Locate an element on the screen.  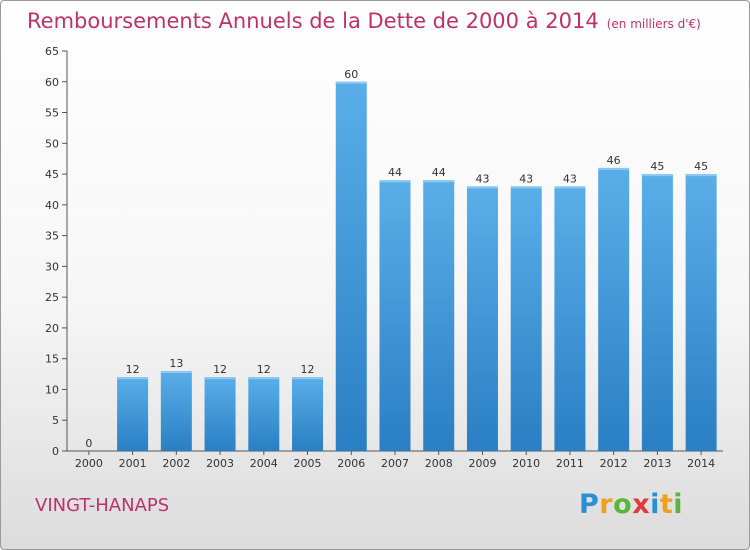
x-tick-label: 2011 is located at coordinates (570, 463).